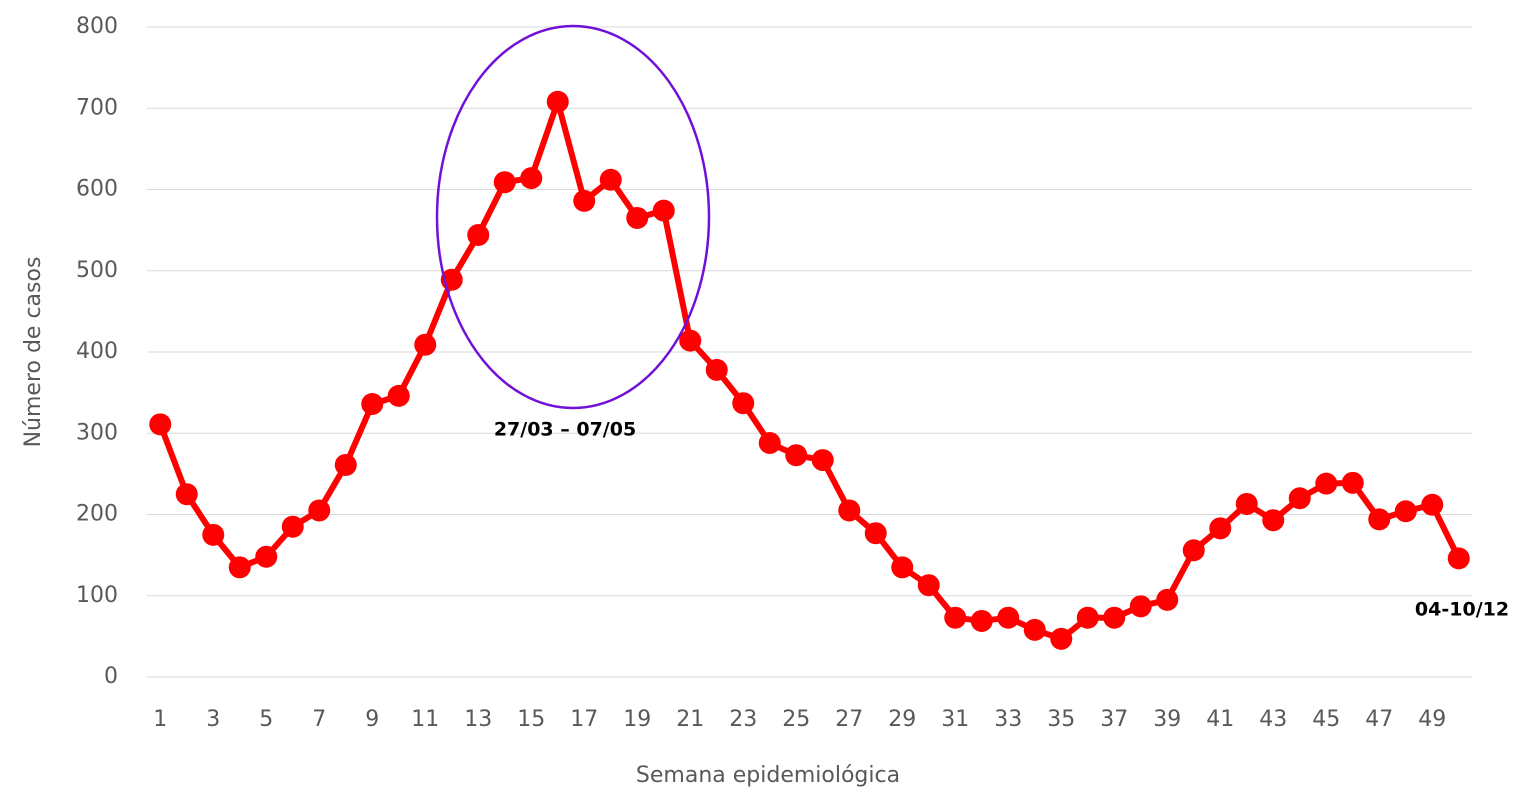 The height and width of the screenshot is (796, 1536). Describe the element at coordinates (743, 719) in the screenshot. I see `x-tick-label: 23` at that location.